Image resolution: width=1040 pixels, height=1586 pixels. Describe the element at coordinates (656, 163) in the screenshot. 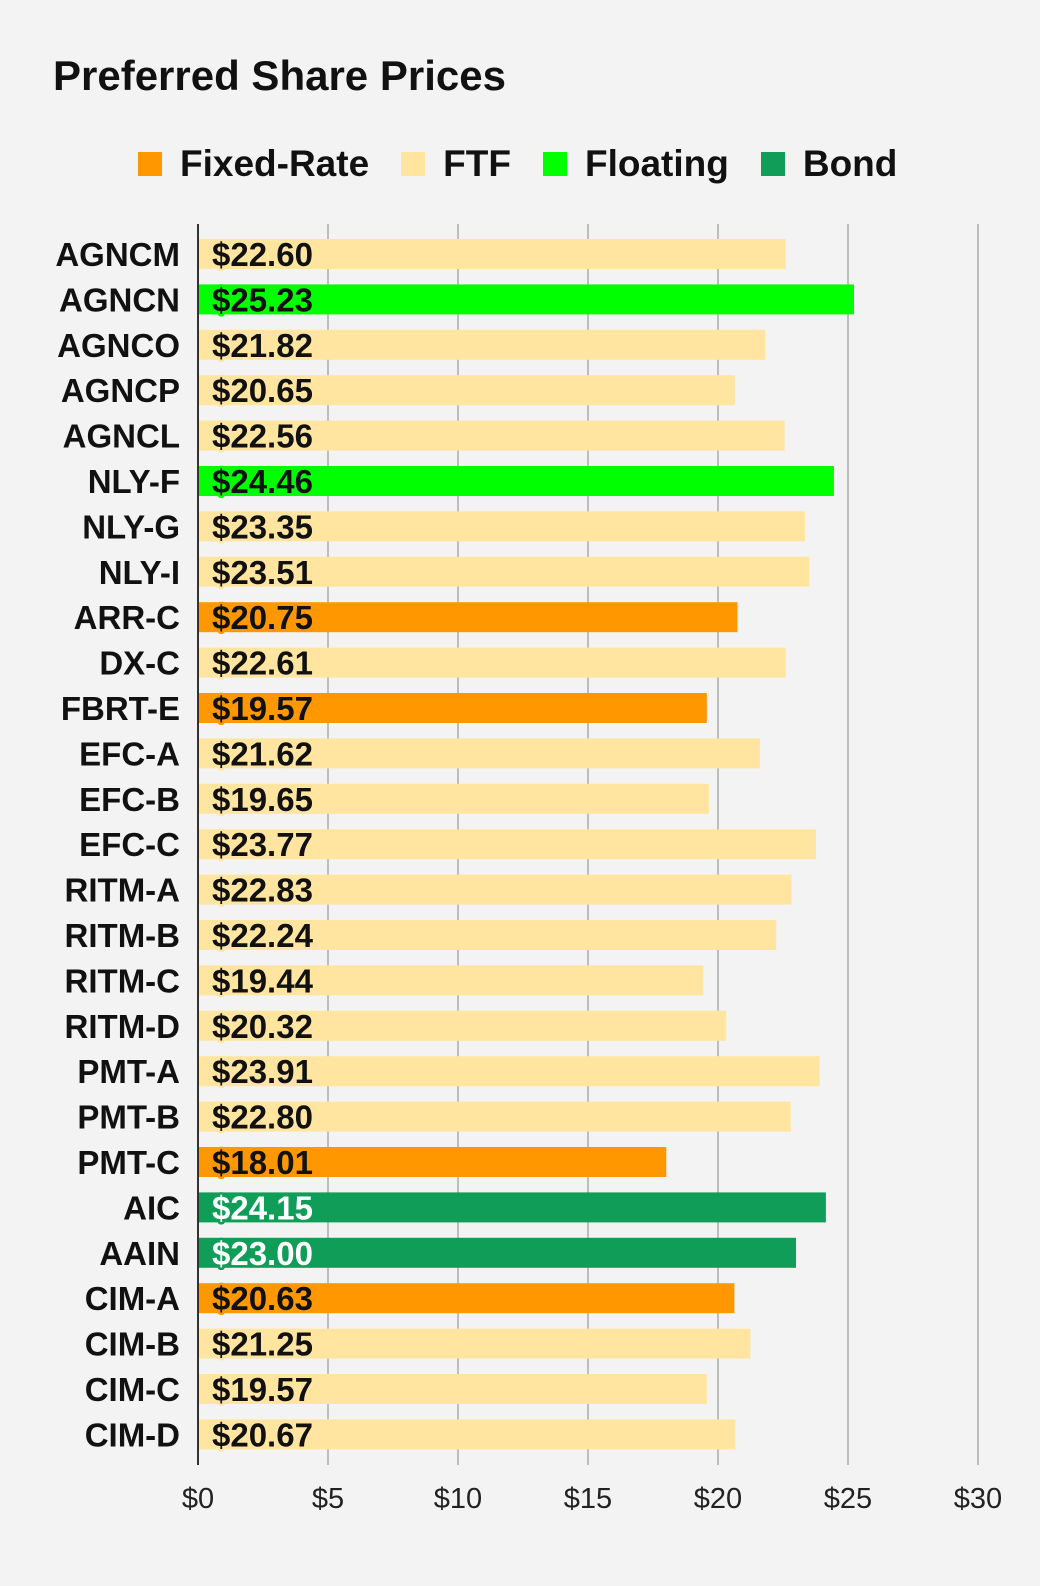

I see `legend-label-floating: Floating` at that location.